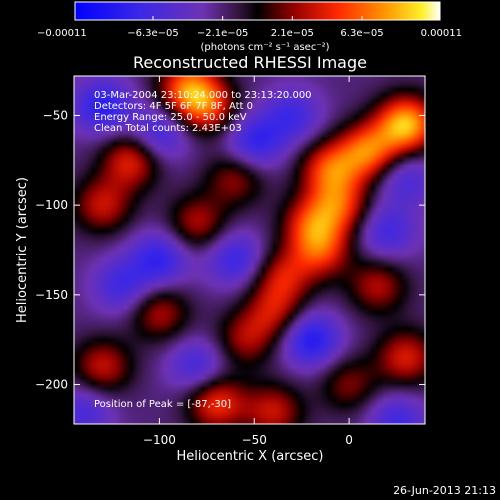 Image resolution: width=500 pixels, height=500 pixels. Describe the element at coordinates (51, 205) in the screenshot. I see `y-tick-label: −100` at that location.